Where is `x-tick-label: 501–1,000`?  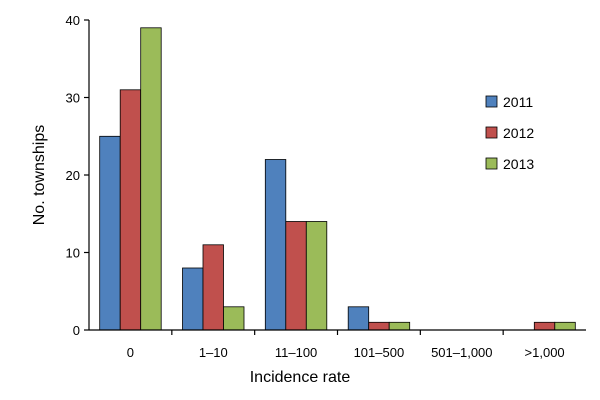 x-tick-label: 501–1,000 is located at coordinates (461, 352).